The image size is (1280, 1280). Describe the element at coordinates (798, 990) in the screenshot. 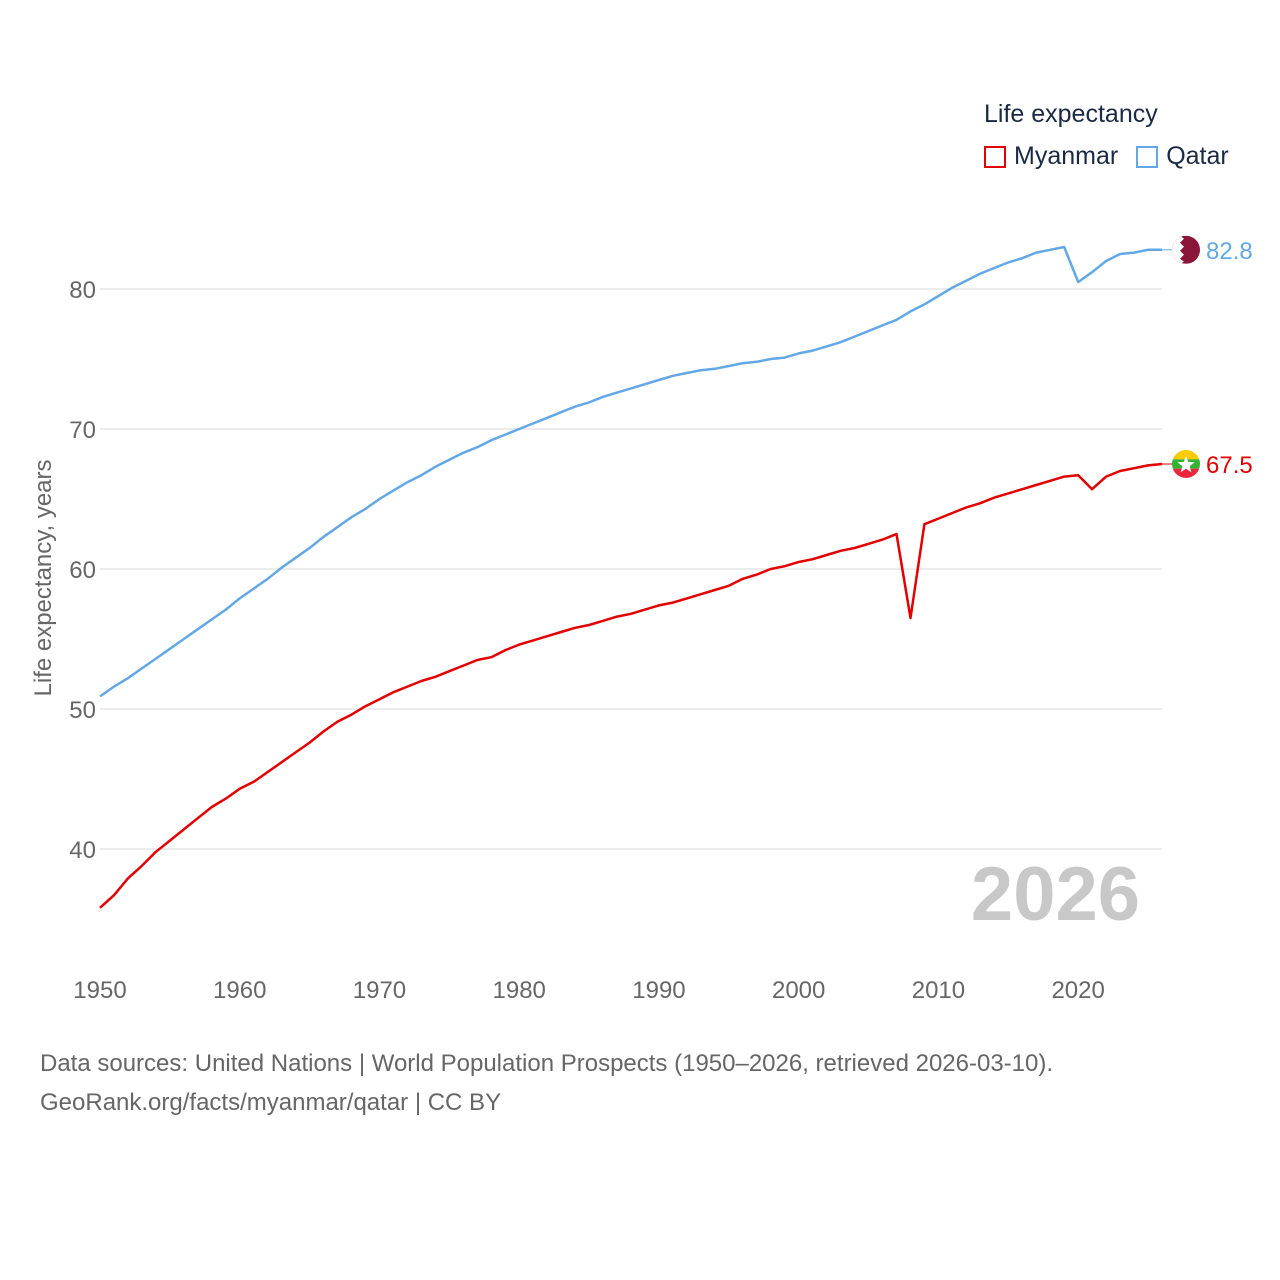

I see `x-tick-label-2000: 2000` at that location.